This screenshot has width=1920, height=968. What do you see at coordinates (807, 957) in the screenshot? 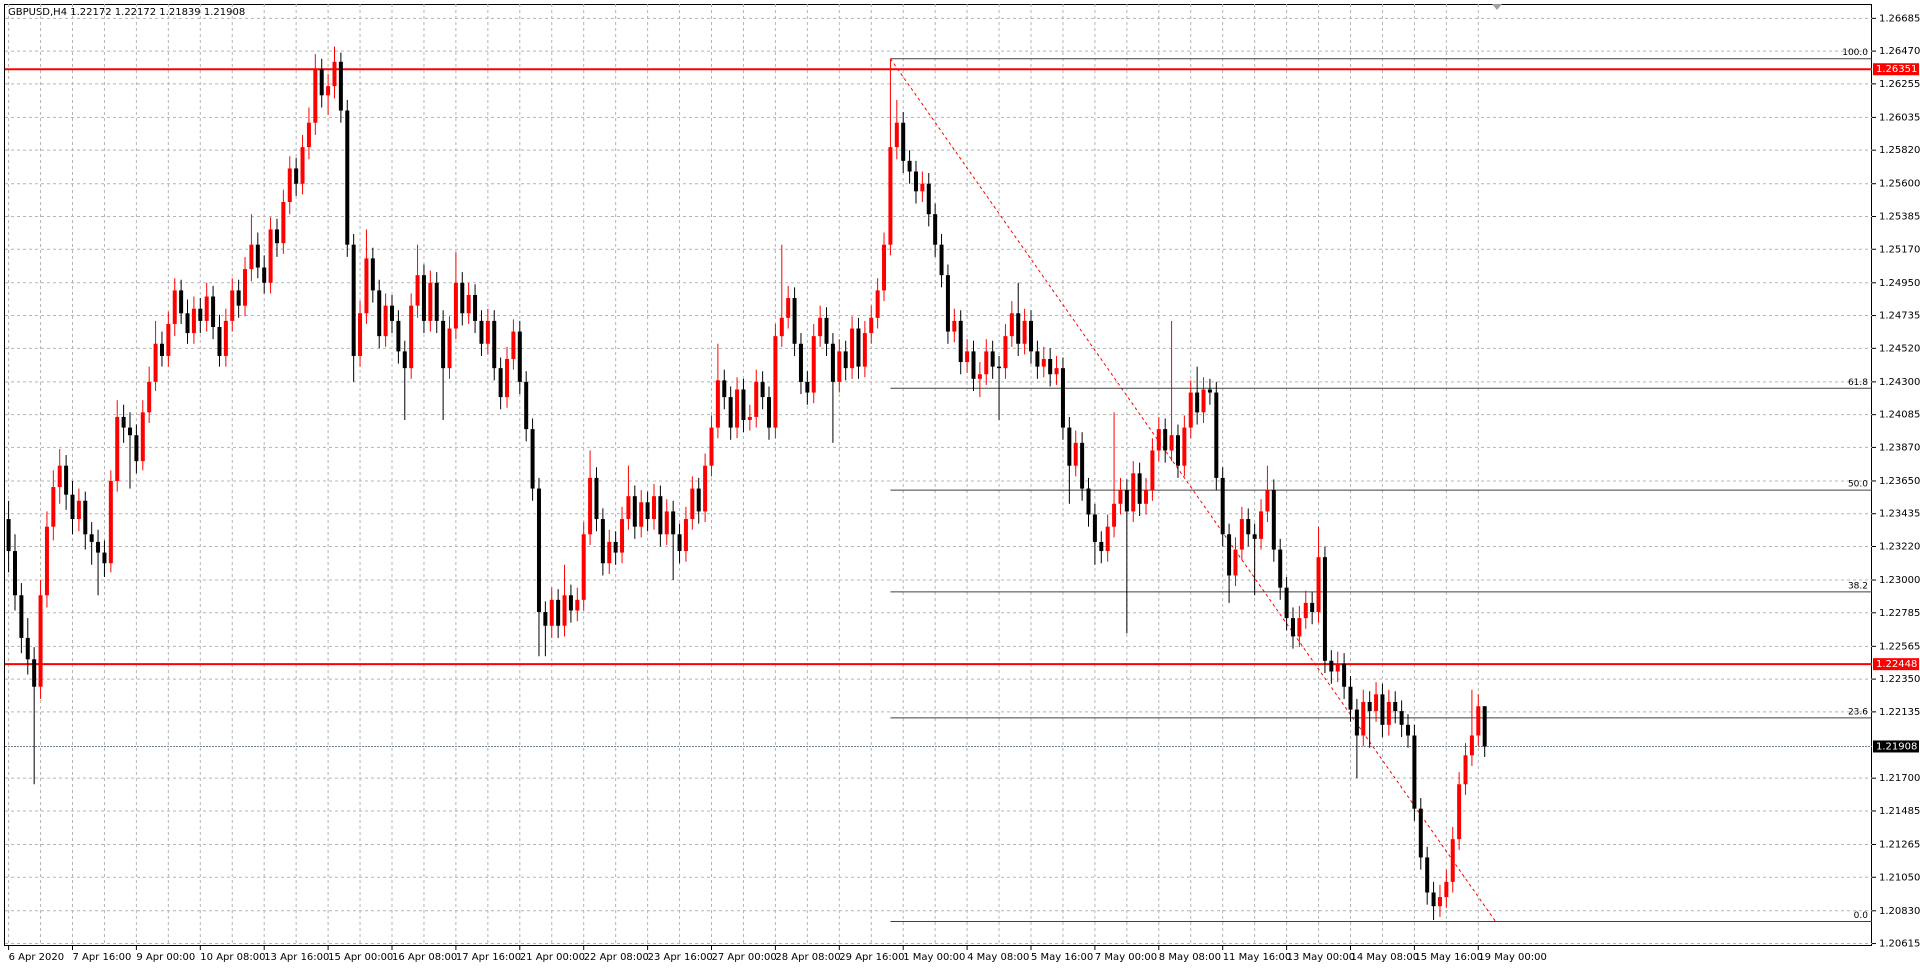
I see `x-tick-label: 28 Apr 08:00` at bounding box center [807, 957].